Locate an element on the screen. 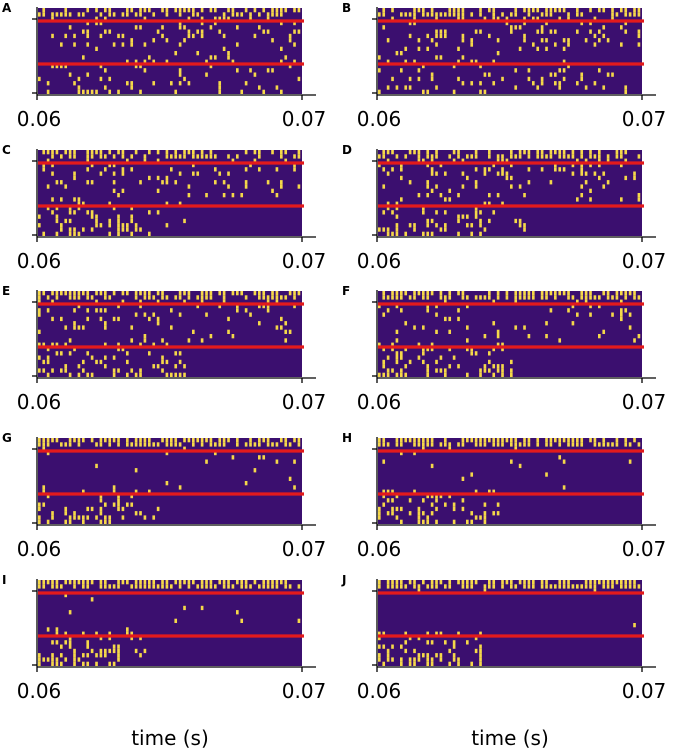  spike-cells is located at coordinates (169, 334).